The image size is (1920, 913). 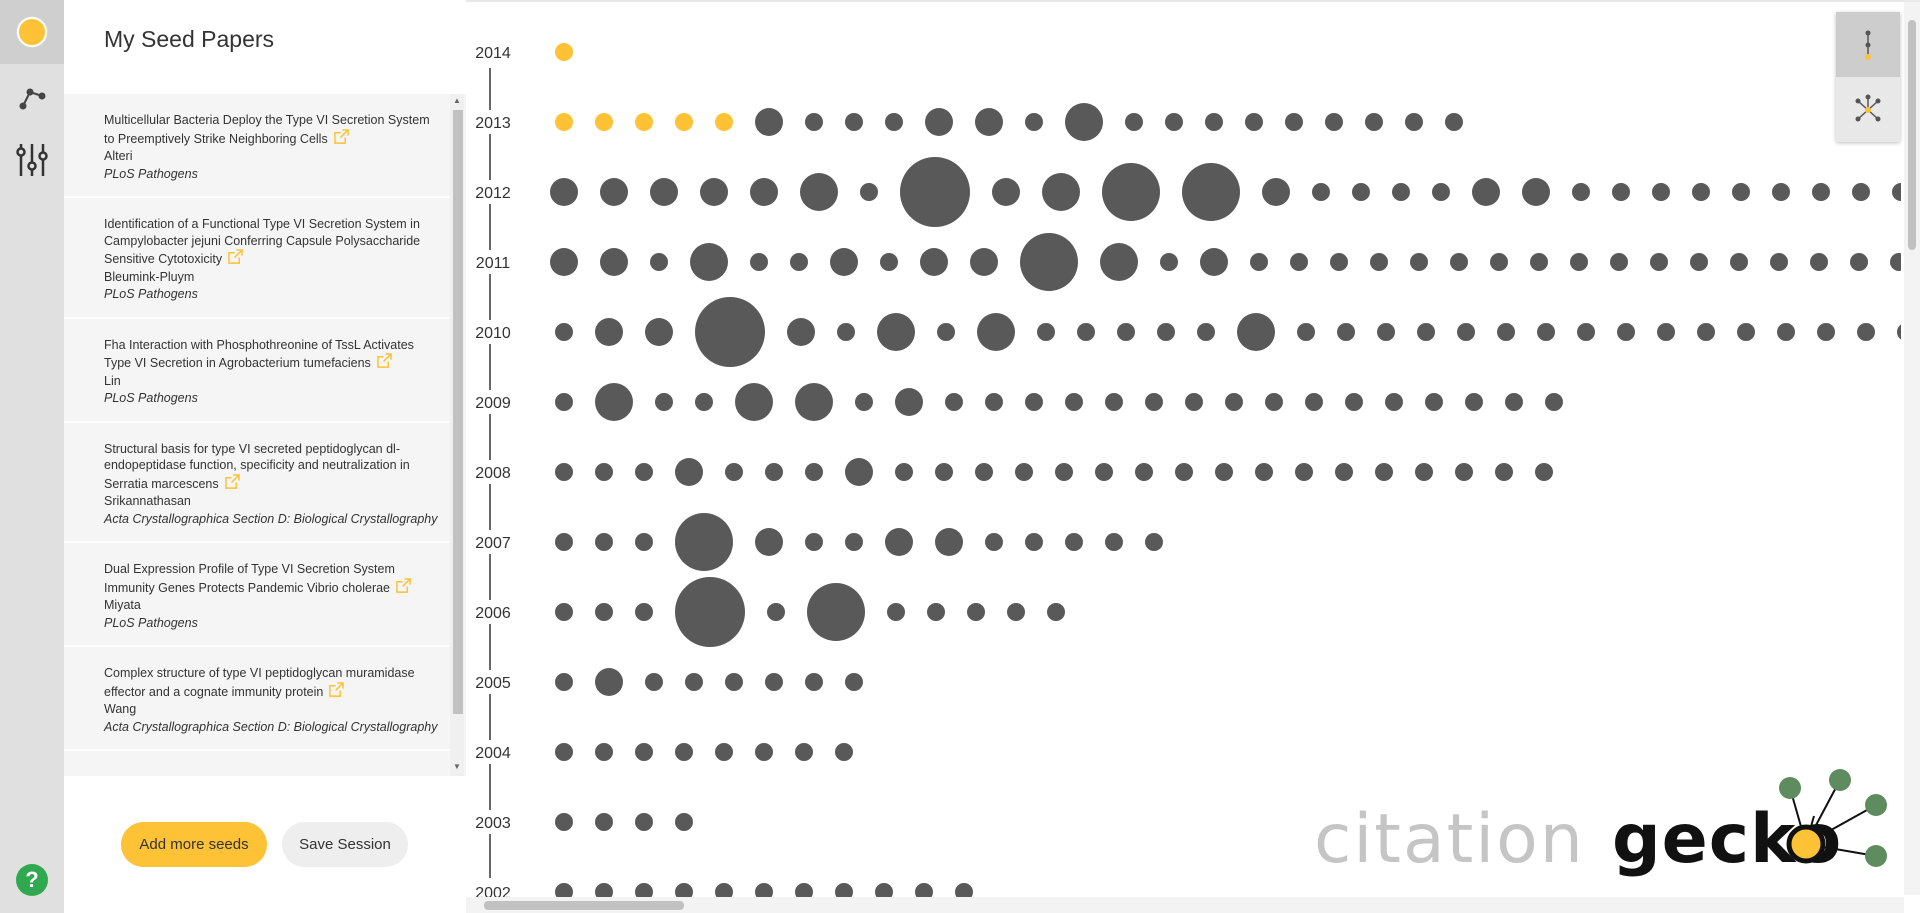 What do you see at coordinates (457, 100) in the screenshot?
I see `scroll-up-icon: ▲` at bounding box center [457, 100].